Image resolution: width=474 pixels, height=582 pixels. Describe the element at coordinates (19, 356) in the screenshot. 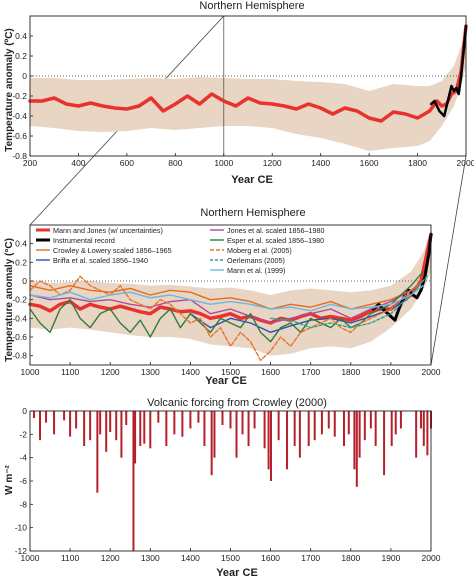

I see `y-tick-label: -0.8` at that location.